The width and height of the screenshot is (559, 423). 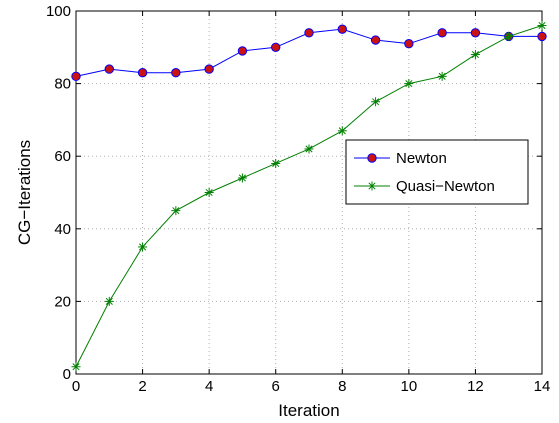 I want to click on y-tick-label: 100, so click(x=58, y=11).